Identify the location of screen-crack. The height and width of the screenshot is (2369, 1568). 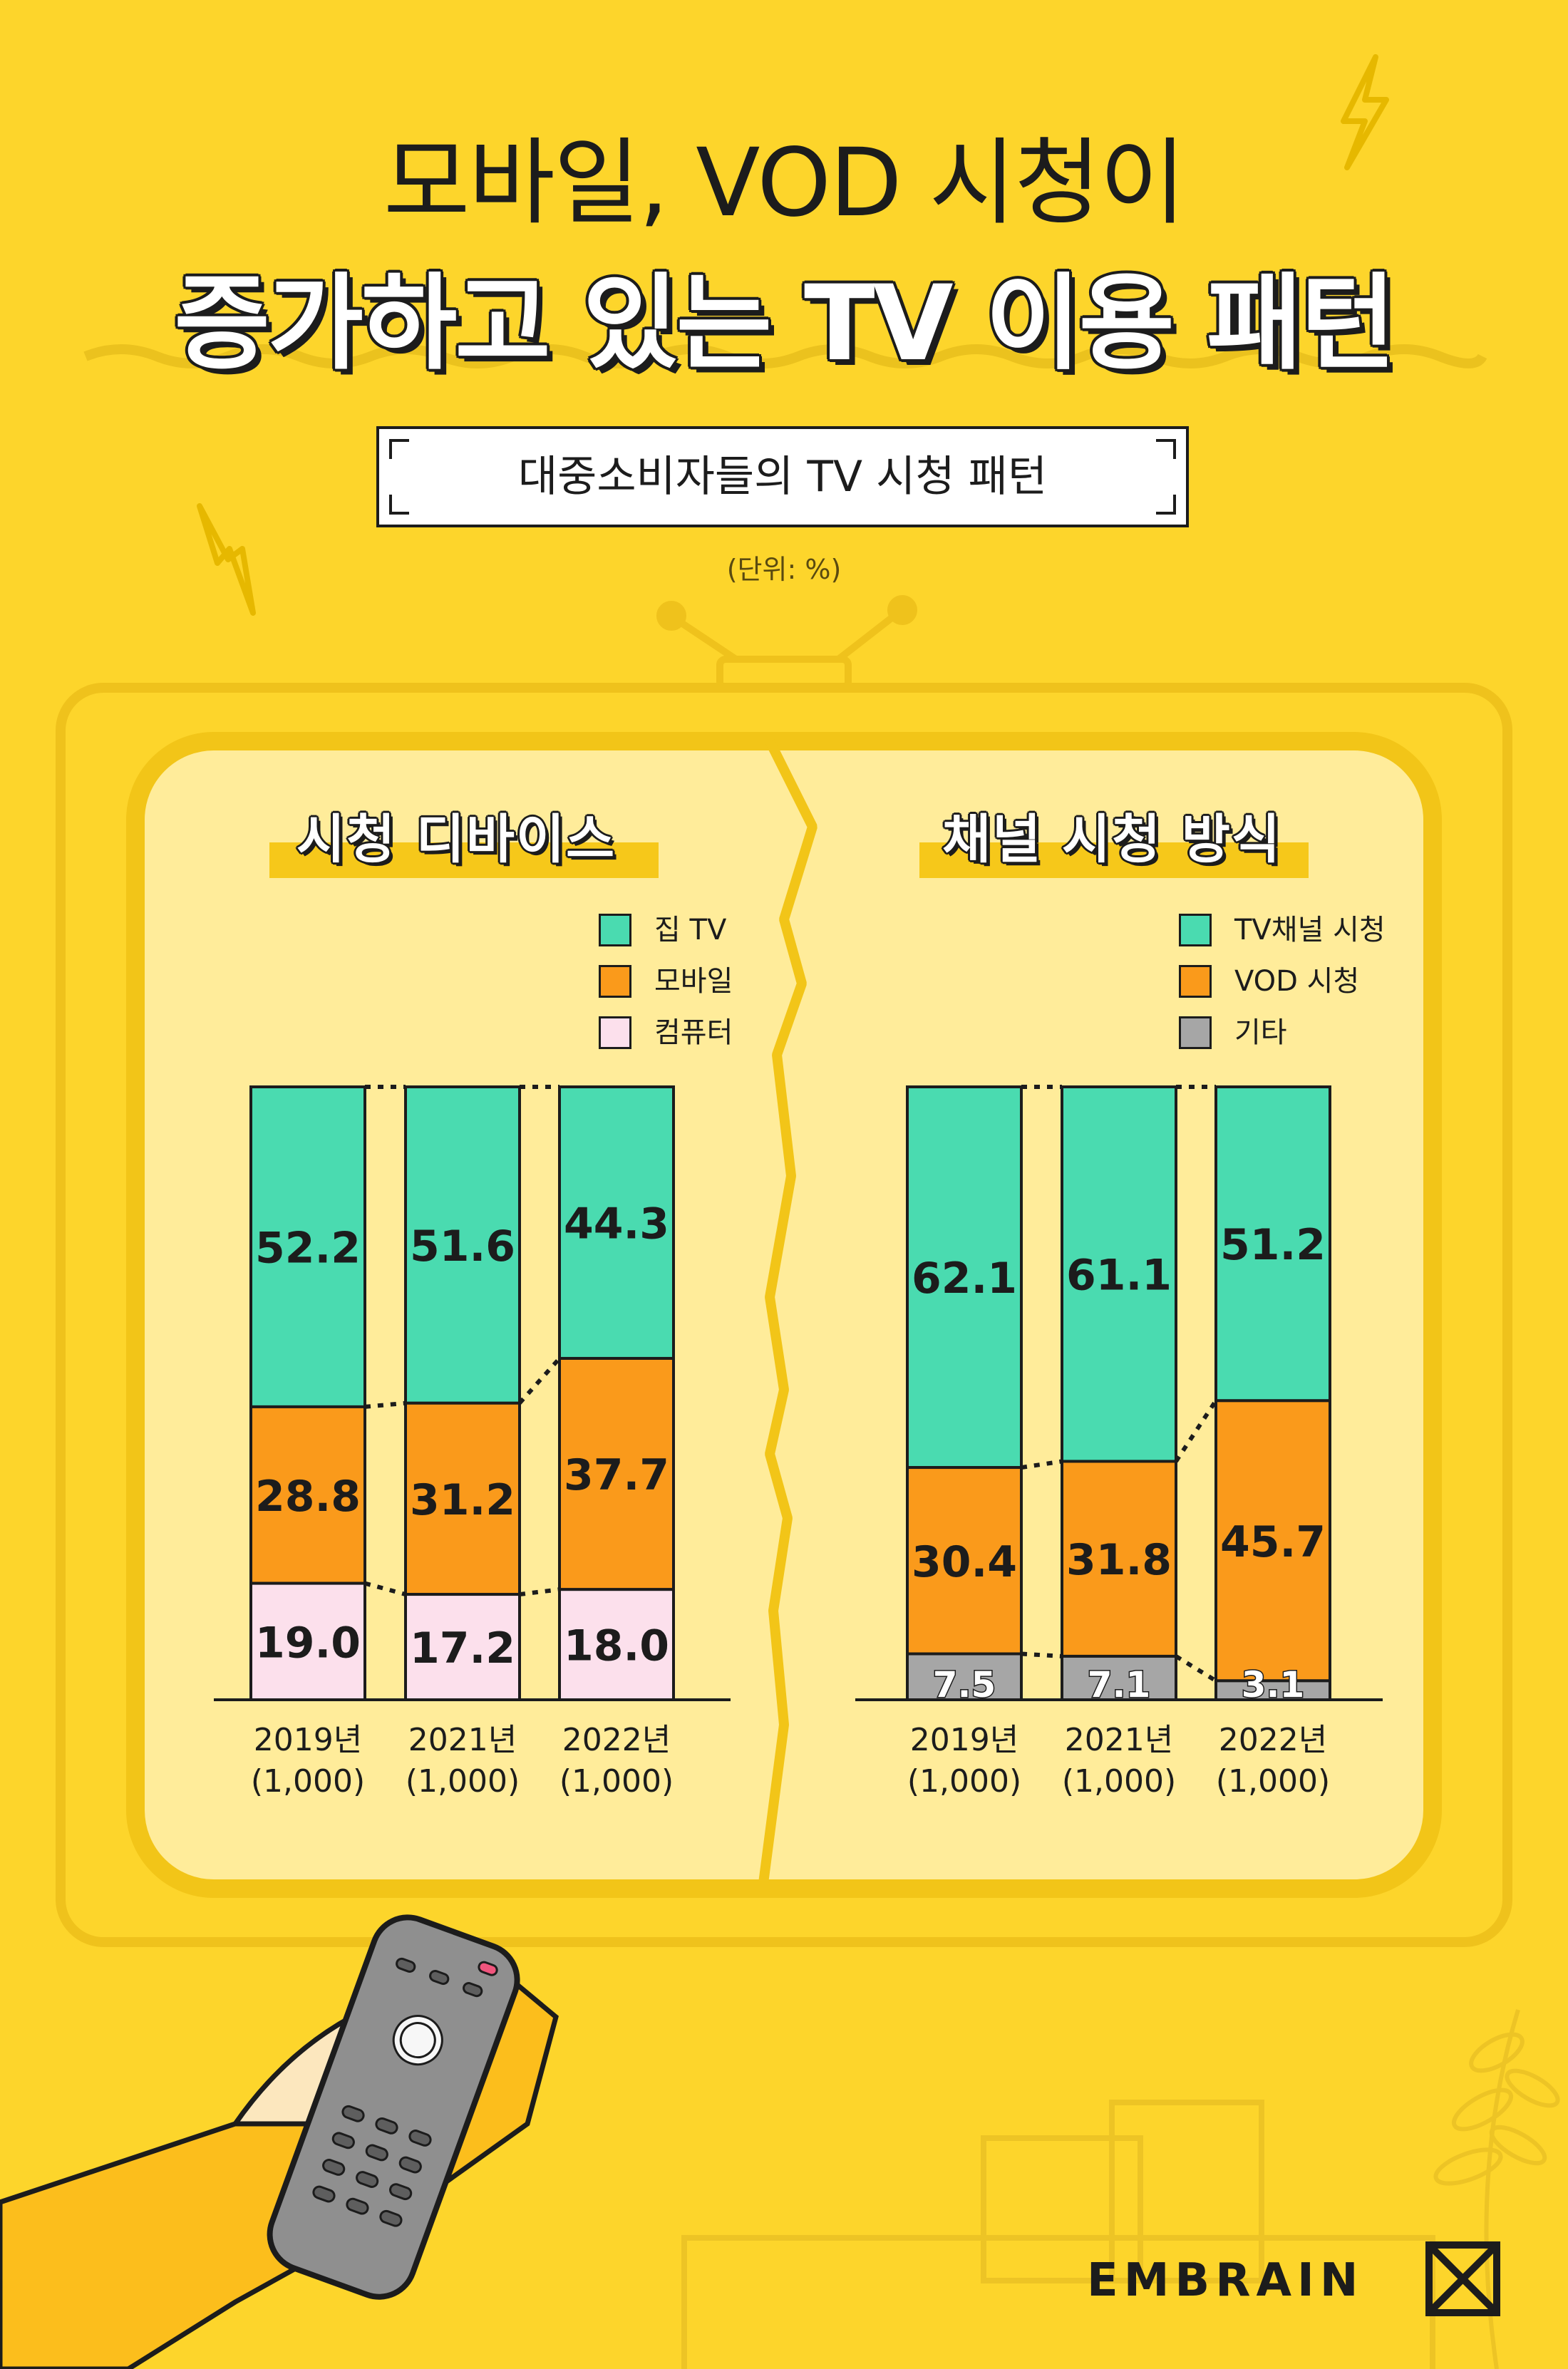
(787, 1313).